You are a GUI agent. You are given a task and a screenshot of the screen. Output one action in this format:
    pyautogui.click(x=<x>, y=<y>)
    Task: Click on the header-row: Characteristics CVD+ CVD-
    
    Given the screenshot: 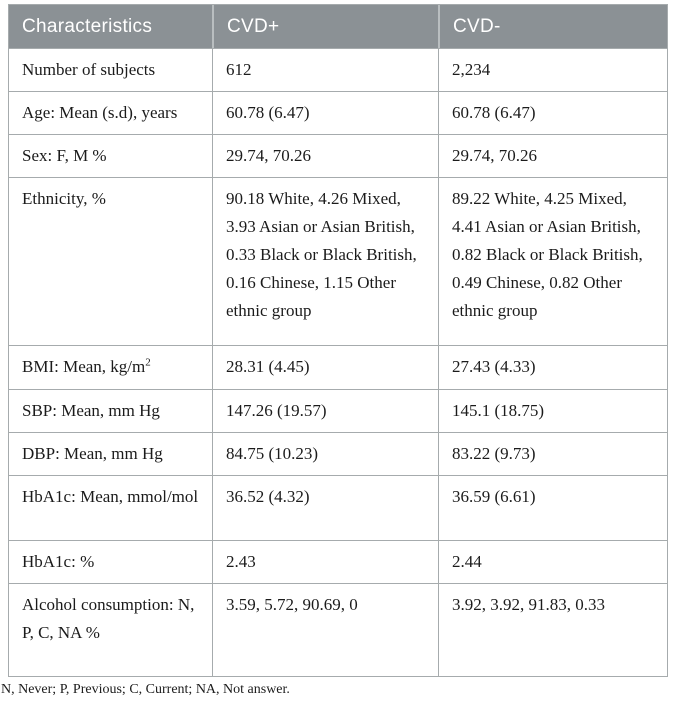 What is the action you would take?
    pyautogui.click(x=338, y=26)
    